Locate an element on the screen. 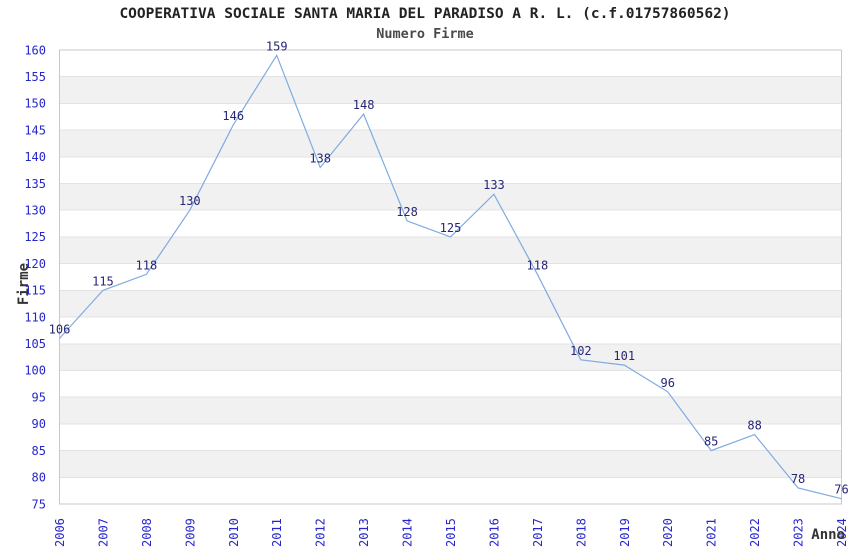  x-tick-label: 2014 is located at coordinates (408, 532).